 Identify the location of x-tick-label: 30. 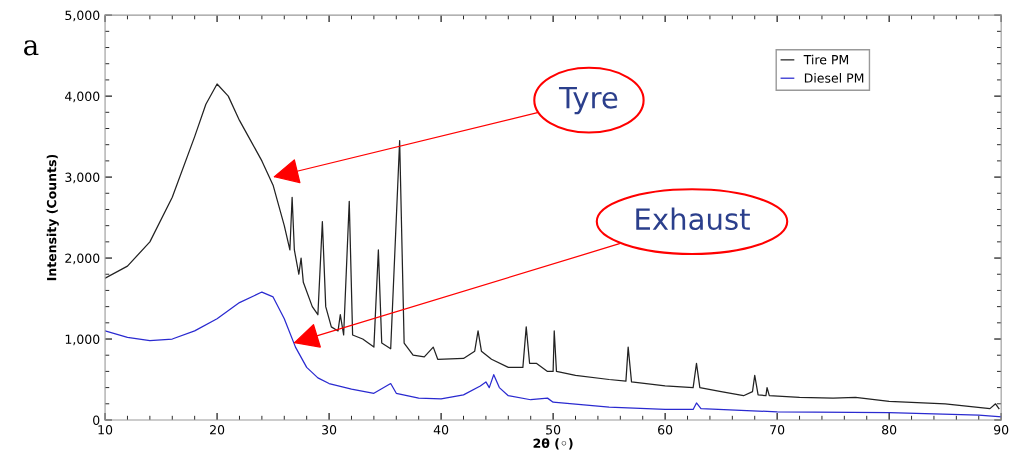
(329, 430).